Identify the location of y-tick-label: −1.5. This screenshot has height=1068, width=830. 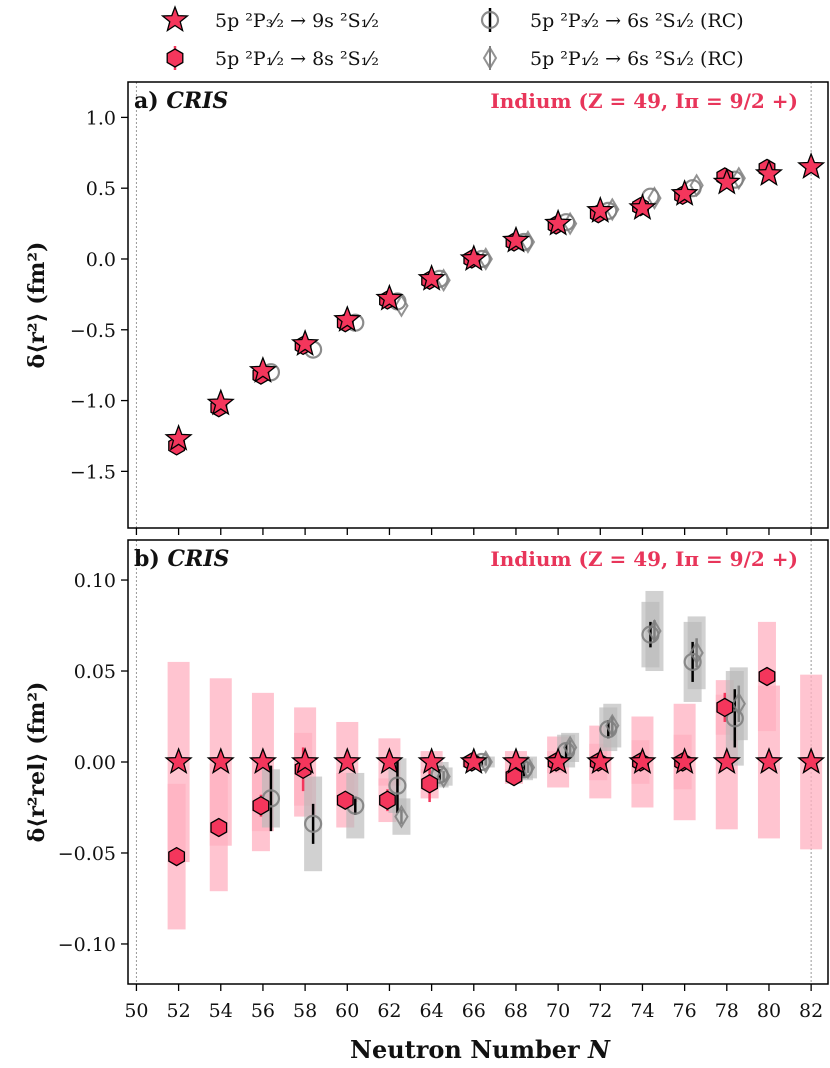
(93, 472).